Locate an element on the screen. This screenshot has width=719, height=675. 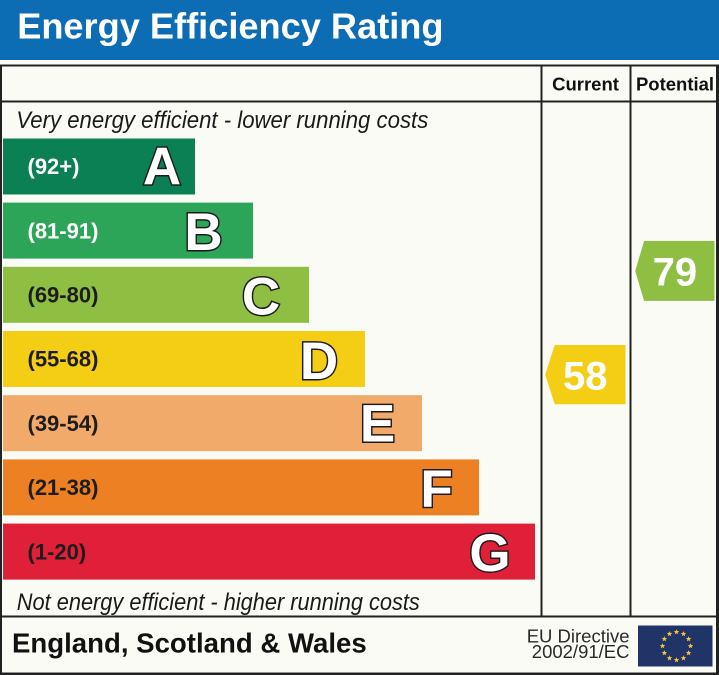
svg-text: (39-54) is located at coordinates (63, 423).